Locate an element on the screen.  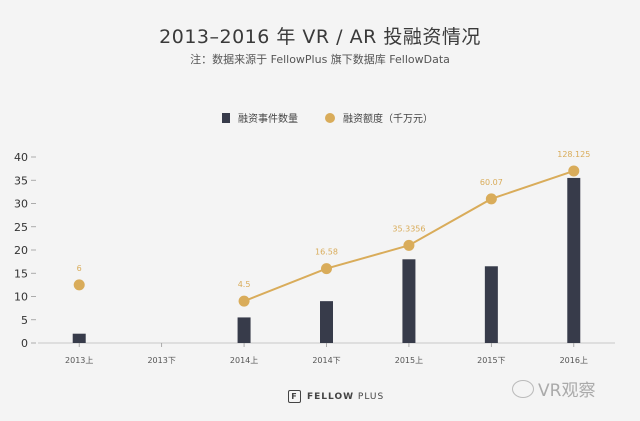
x-tick-label: 2013上 is located at coordinates (79, 360).